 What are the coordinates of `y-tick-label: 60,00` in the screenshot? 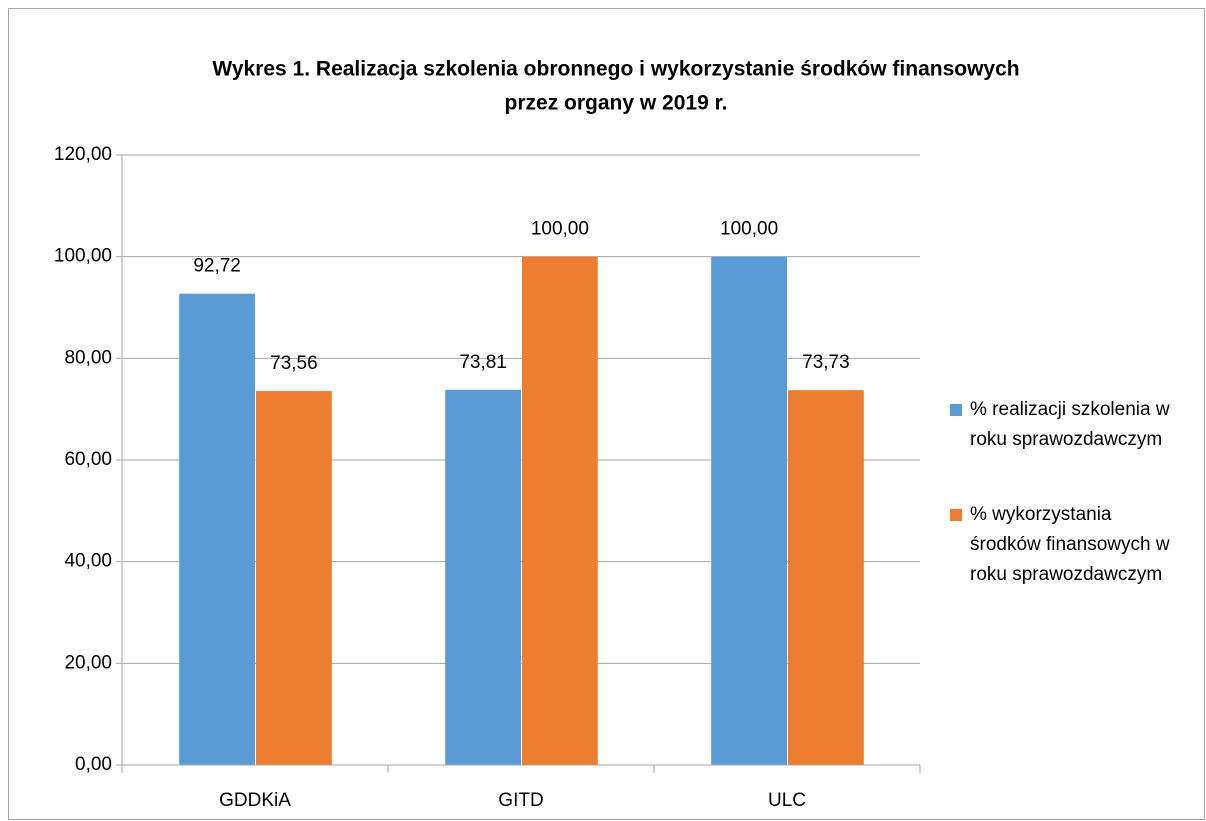 It's located at (88, 459).